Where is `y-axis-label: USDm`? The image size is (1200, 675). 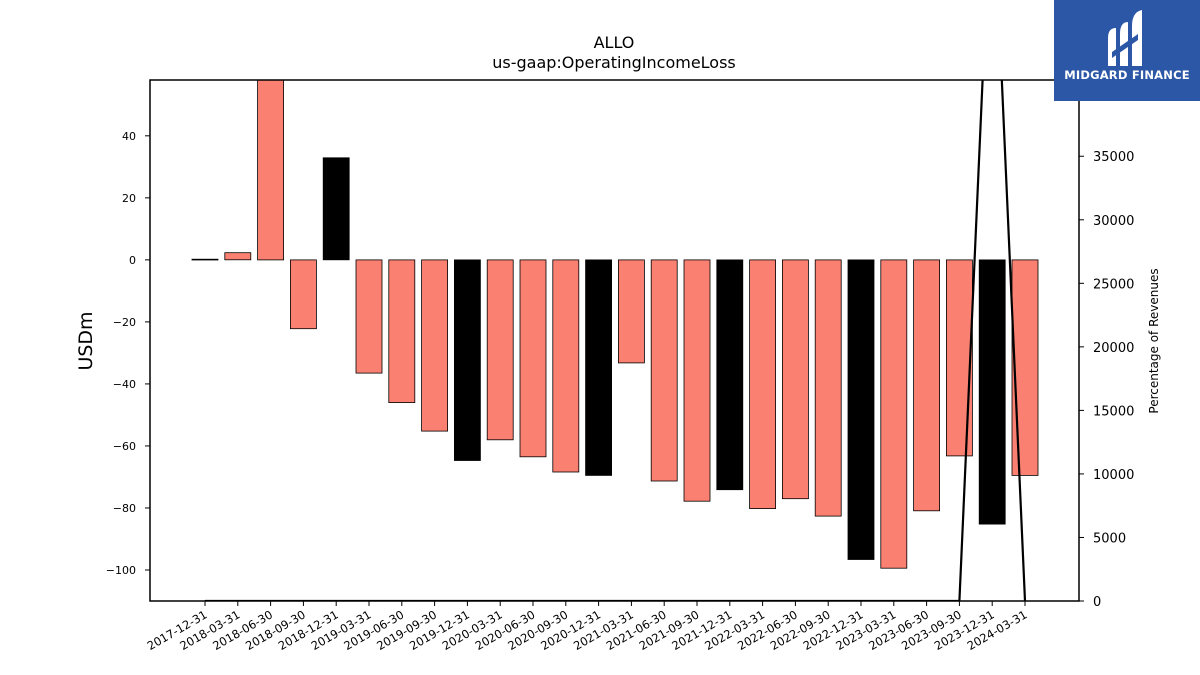
y-axis-label: USDm is located at coordinates (86, 340).